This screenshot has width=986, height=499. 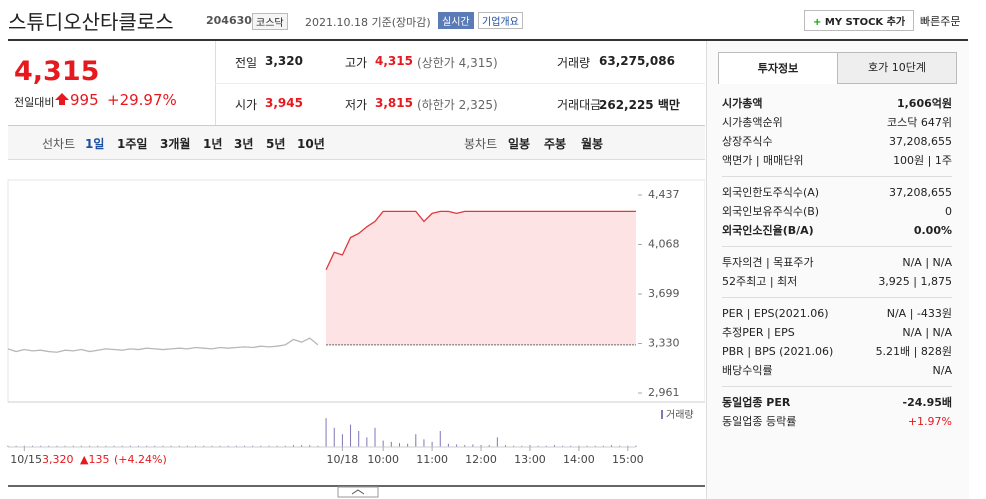 What do you see at coordinates (140, 459) in the screenshot?
I see `footer-rate: (+4.24%)` at bounding box center [140, 459].